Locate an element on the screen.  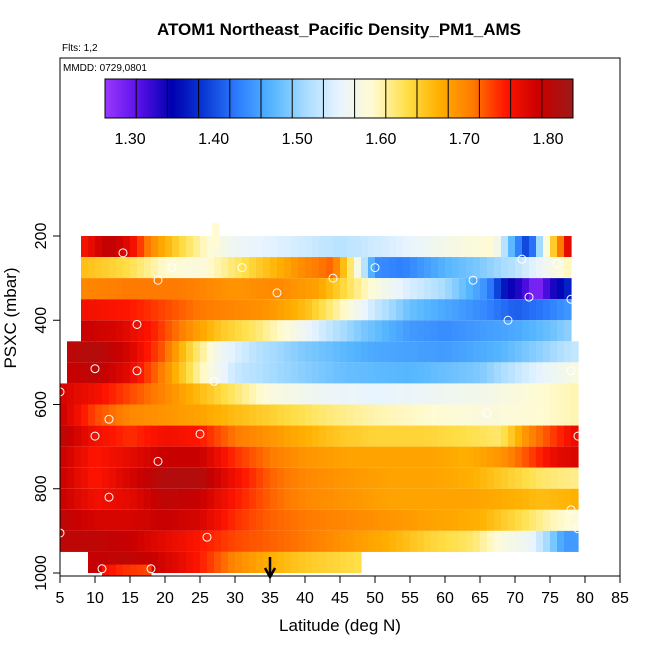
x-tick-label: 20 is located at coordinates (165, 598).